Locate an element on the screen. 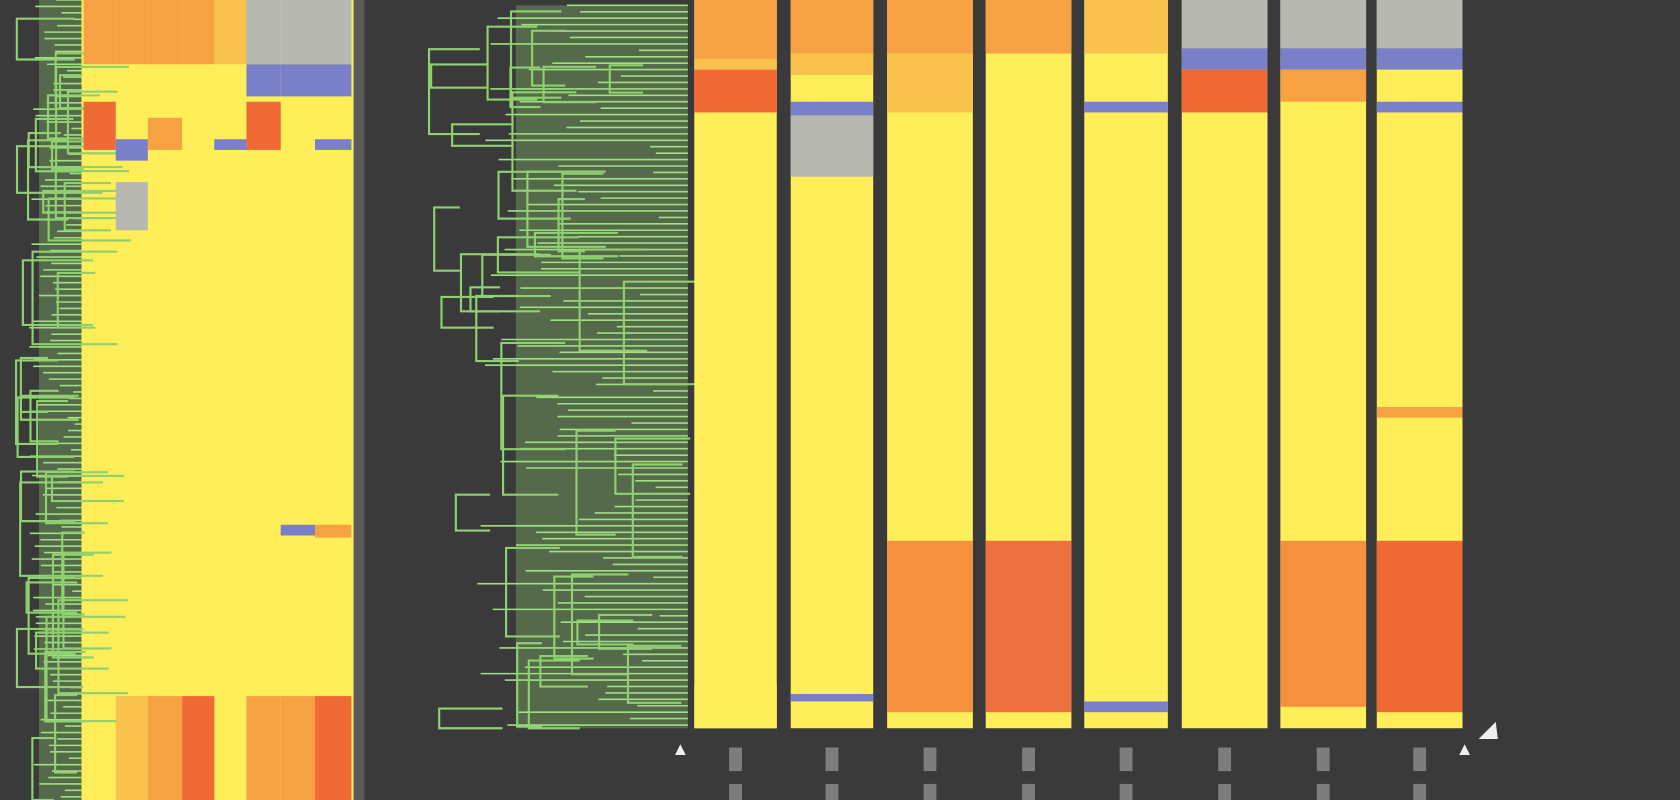  marker is located at coordinates (1478, 738).